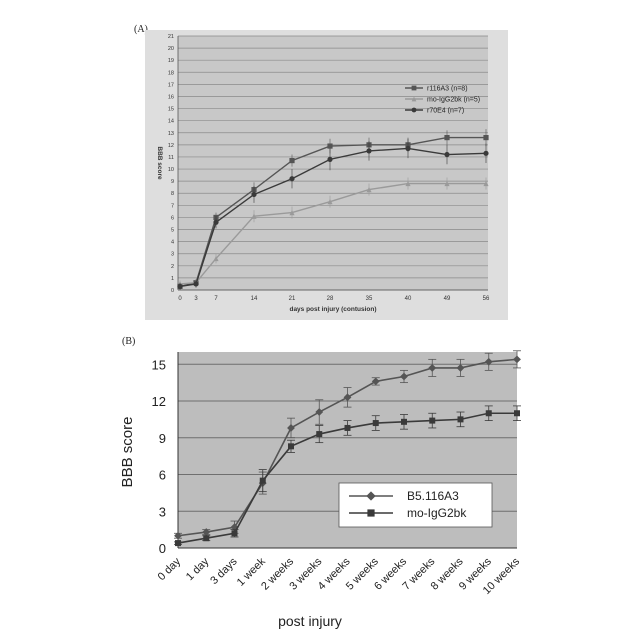  What do you see at coordinates (162, 438) in the screenshot?
I see `chart-b-y-tick-label: 9` at bounding box center [162, 438].